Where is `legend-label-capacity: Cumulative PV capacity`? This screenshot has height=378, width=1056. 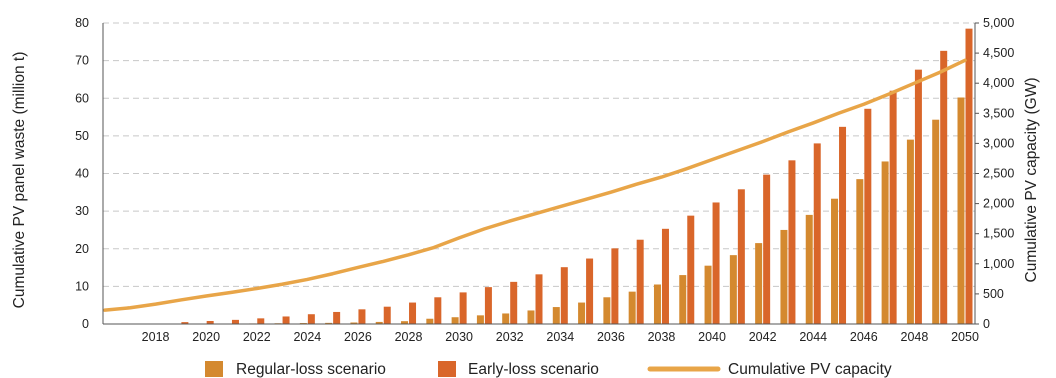
legend-label-capacity: Cumulative PV capacity is located at coordinates (810, 369).